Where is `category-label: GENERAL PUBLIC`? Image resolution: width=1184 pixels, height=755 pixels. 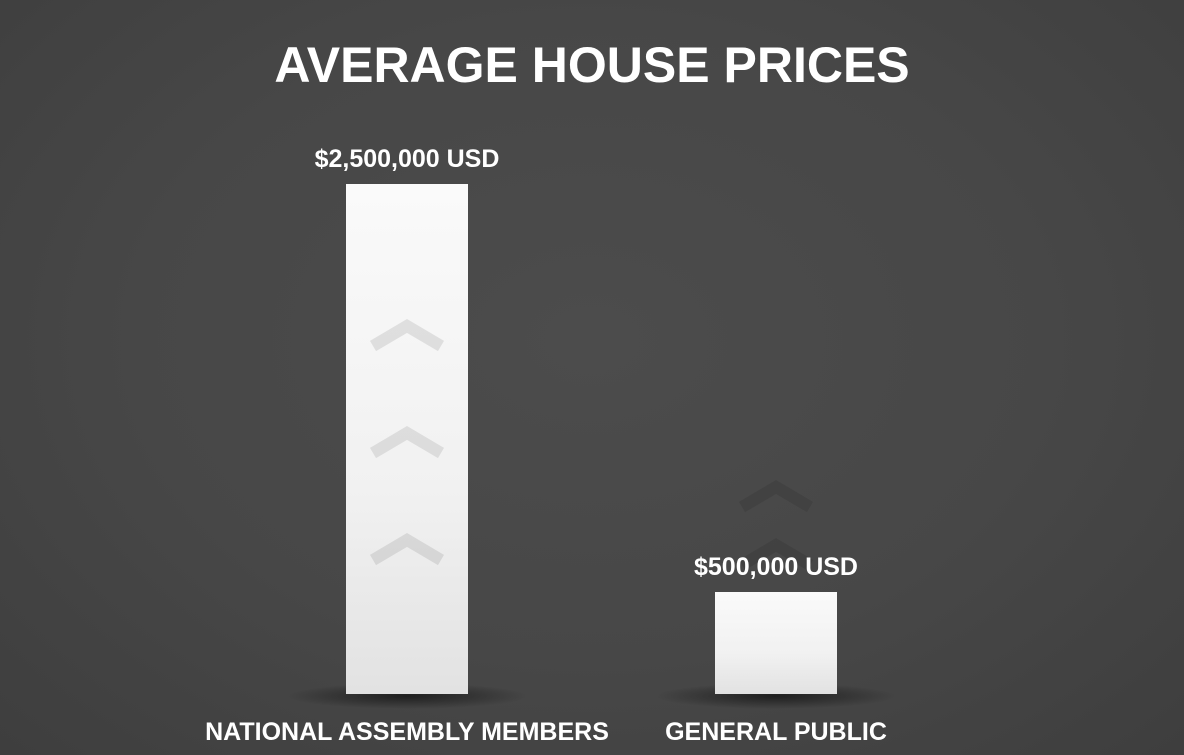 category-label: GENERAL PUBLIC is located at coordinates (776, 732).